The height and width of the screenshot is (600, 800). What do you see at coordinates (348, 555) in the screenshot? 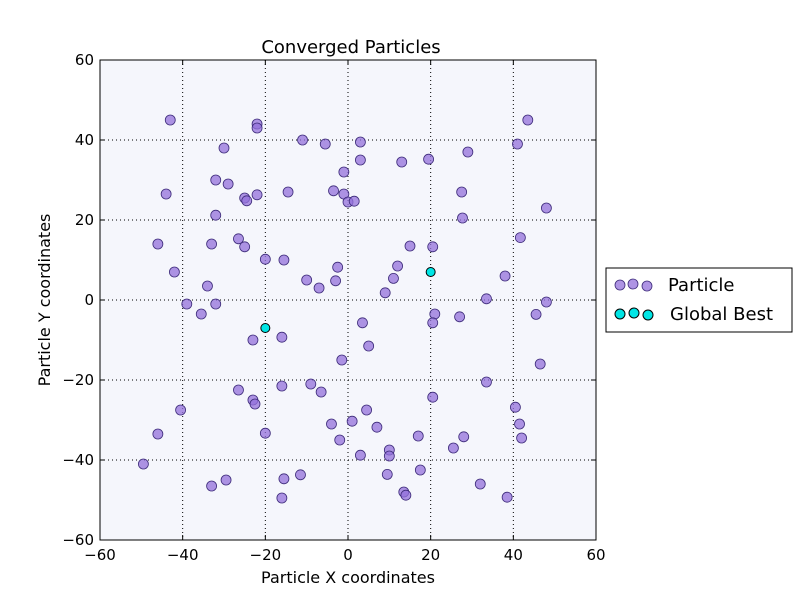
I see `x-tick-label: 0` at bounding box center [348, 555].